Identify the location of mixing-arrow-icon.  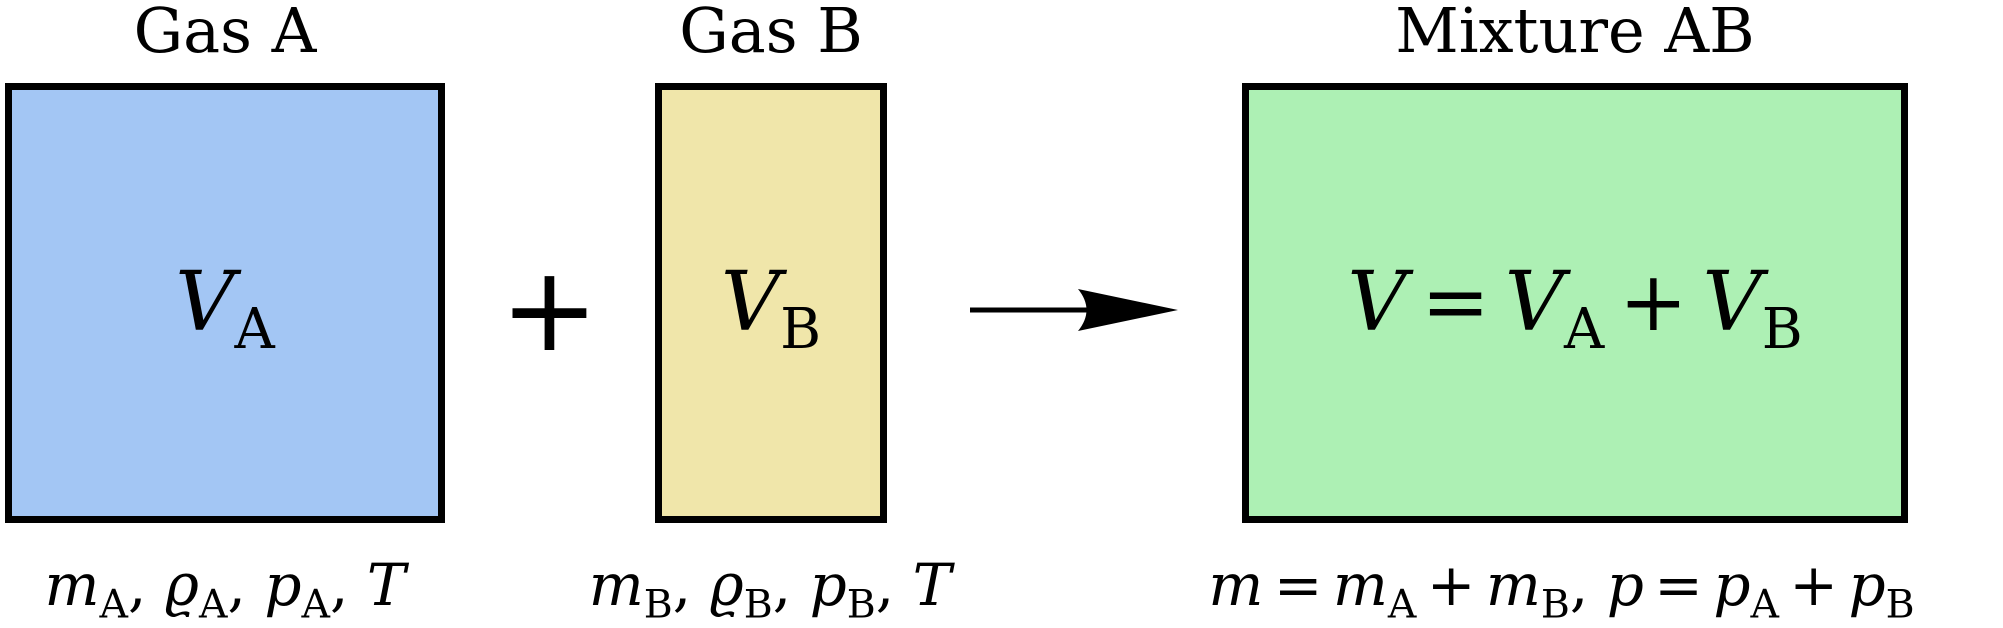
(1074, 310).